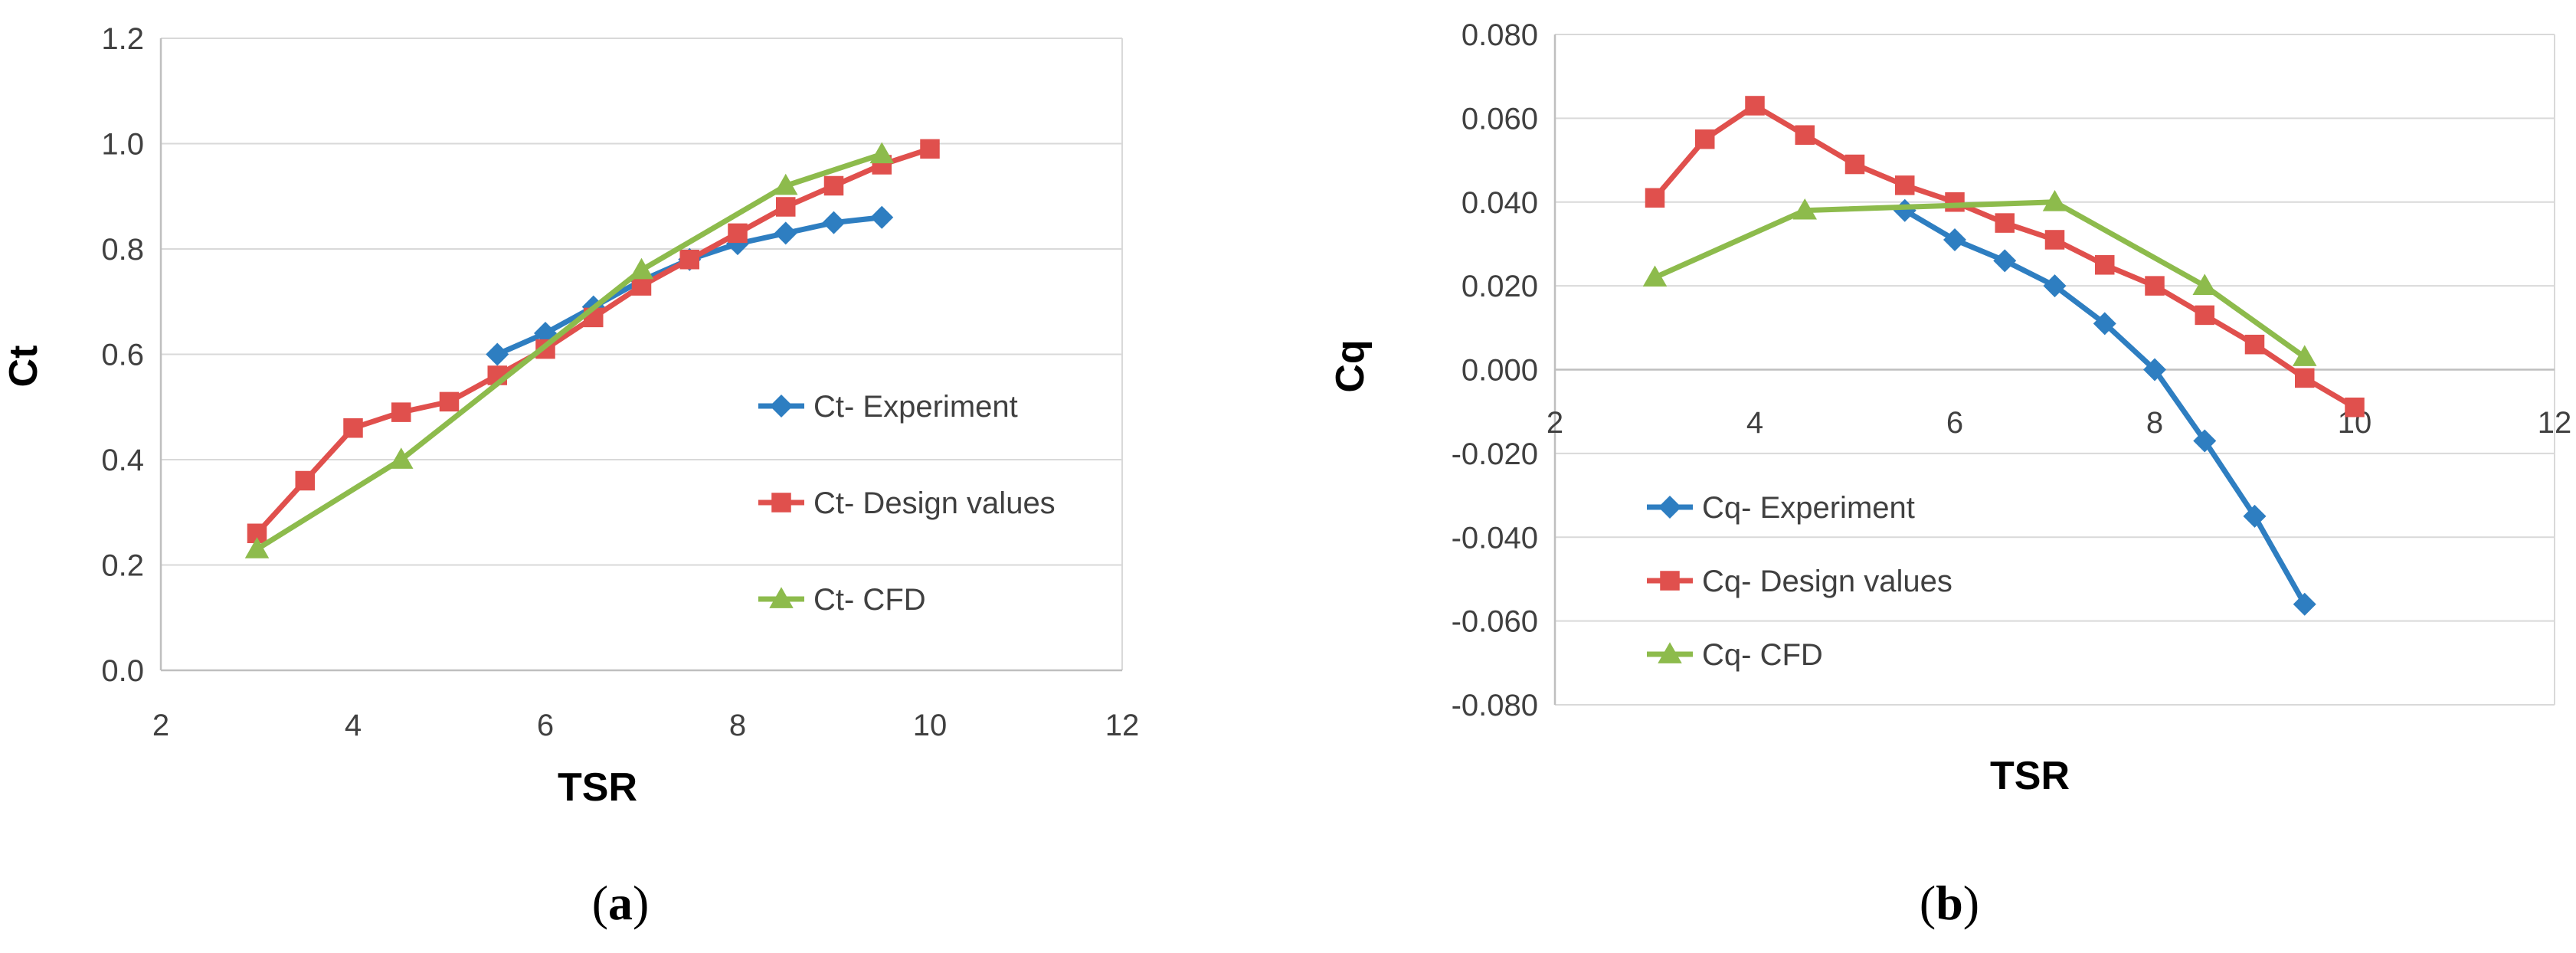 The width and height of the screenshot is (2576, 953). Describe the element at coordinates (1954, 423) in the screenshot. I see `chart-b-x-tick-label: 6` at that location.